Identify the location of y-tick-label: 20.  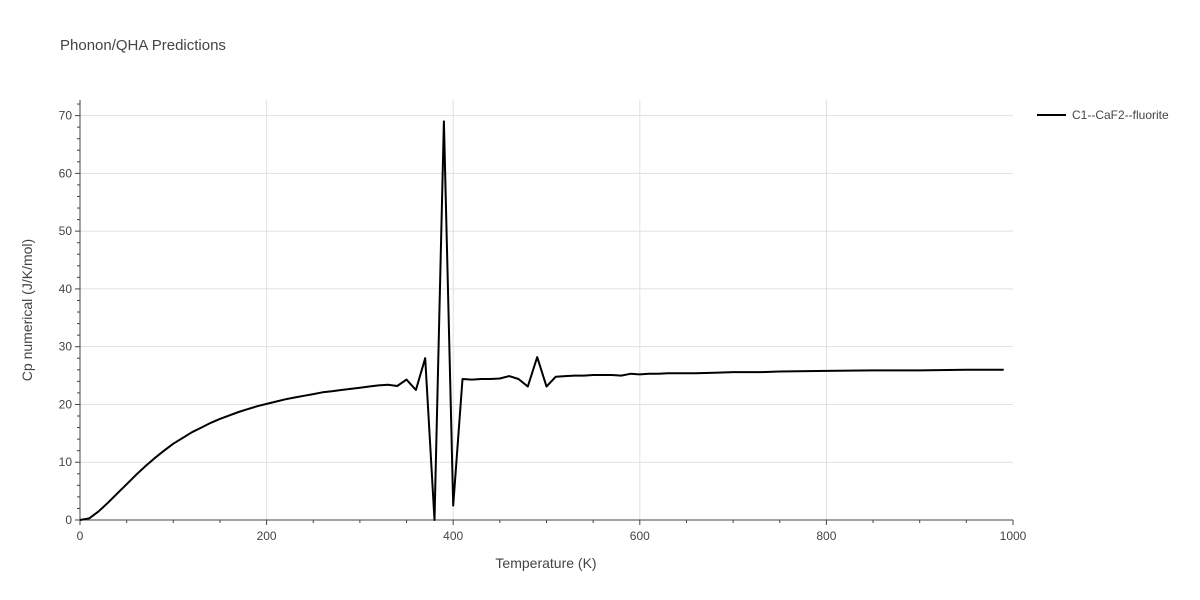
(66, 404).